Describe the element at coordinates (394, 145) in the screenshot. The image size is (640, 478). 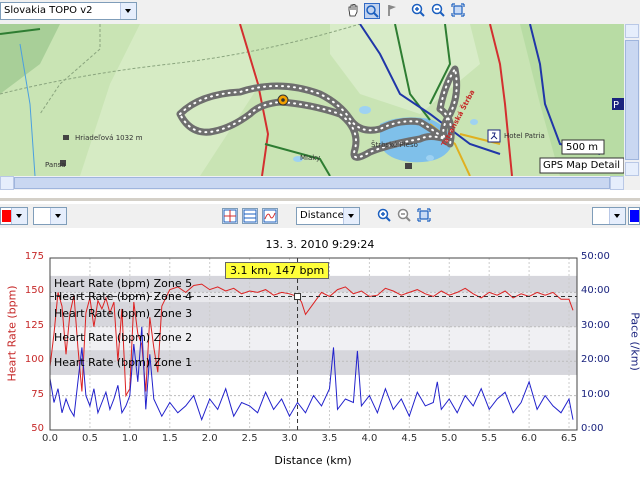
I see `place-label: Štrbské Pleso` at that location.